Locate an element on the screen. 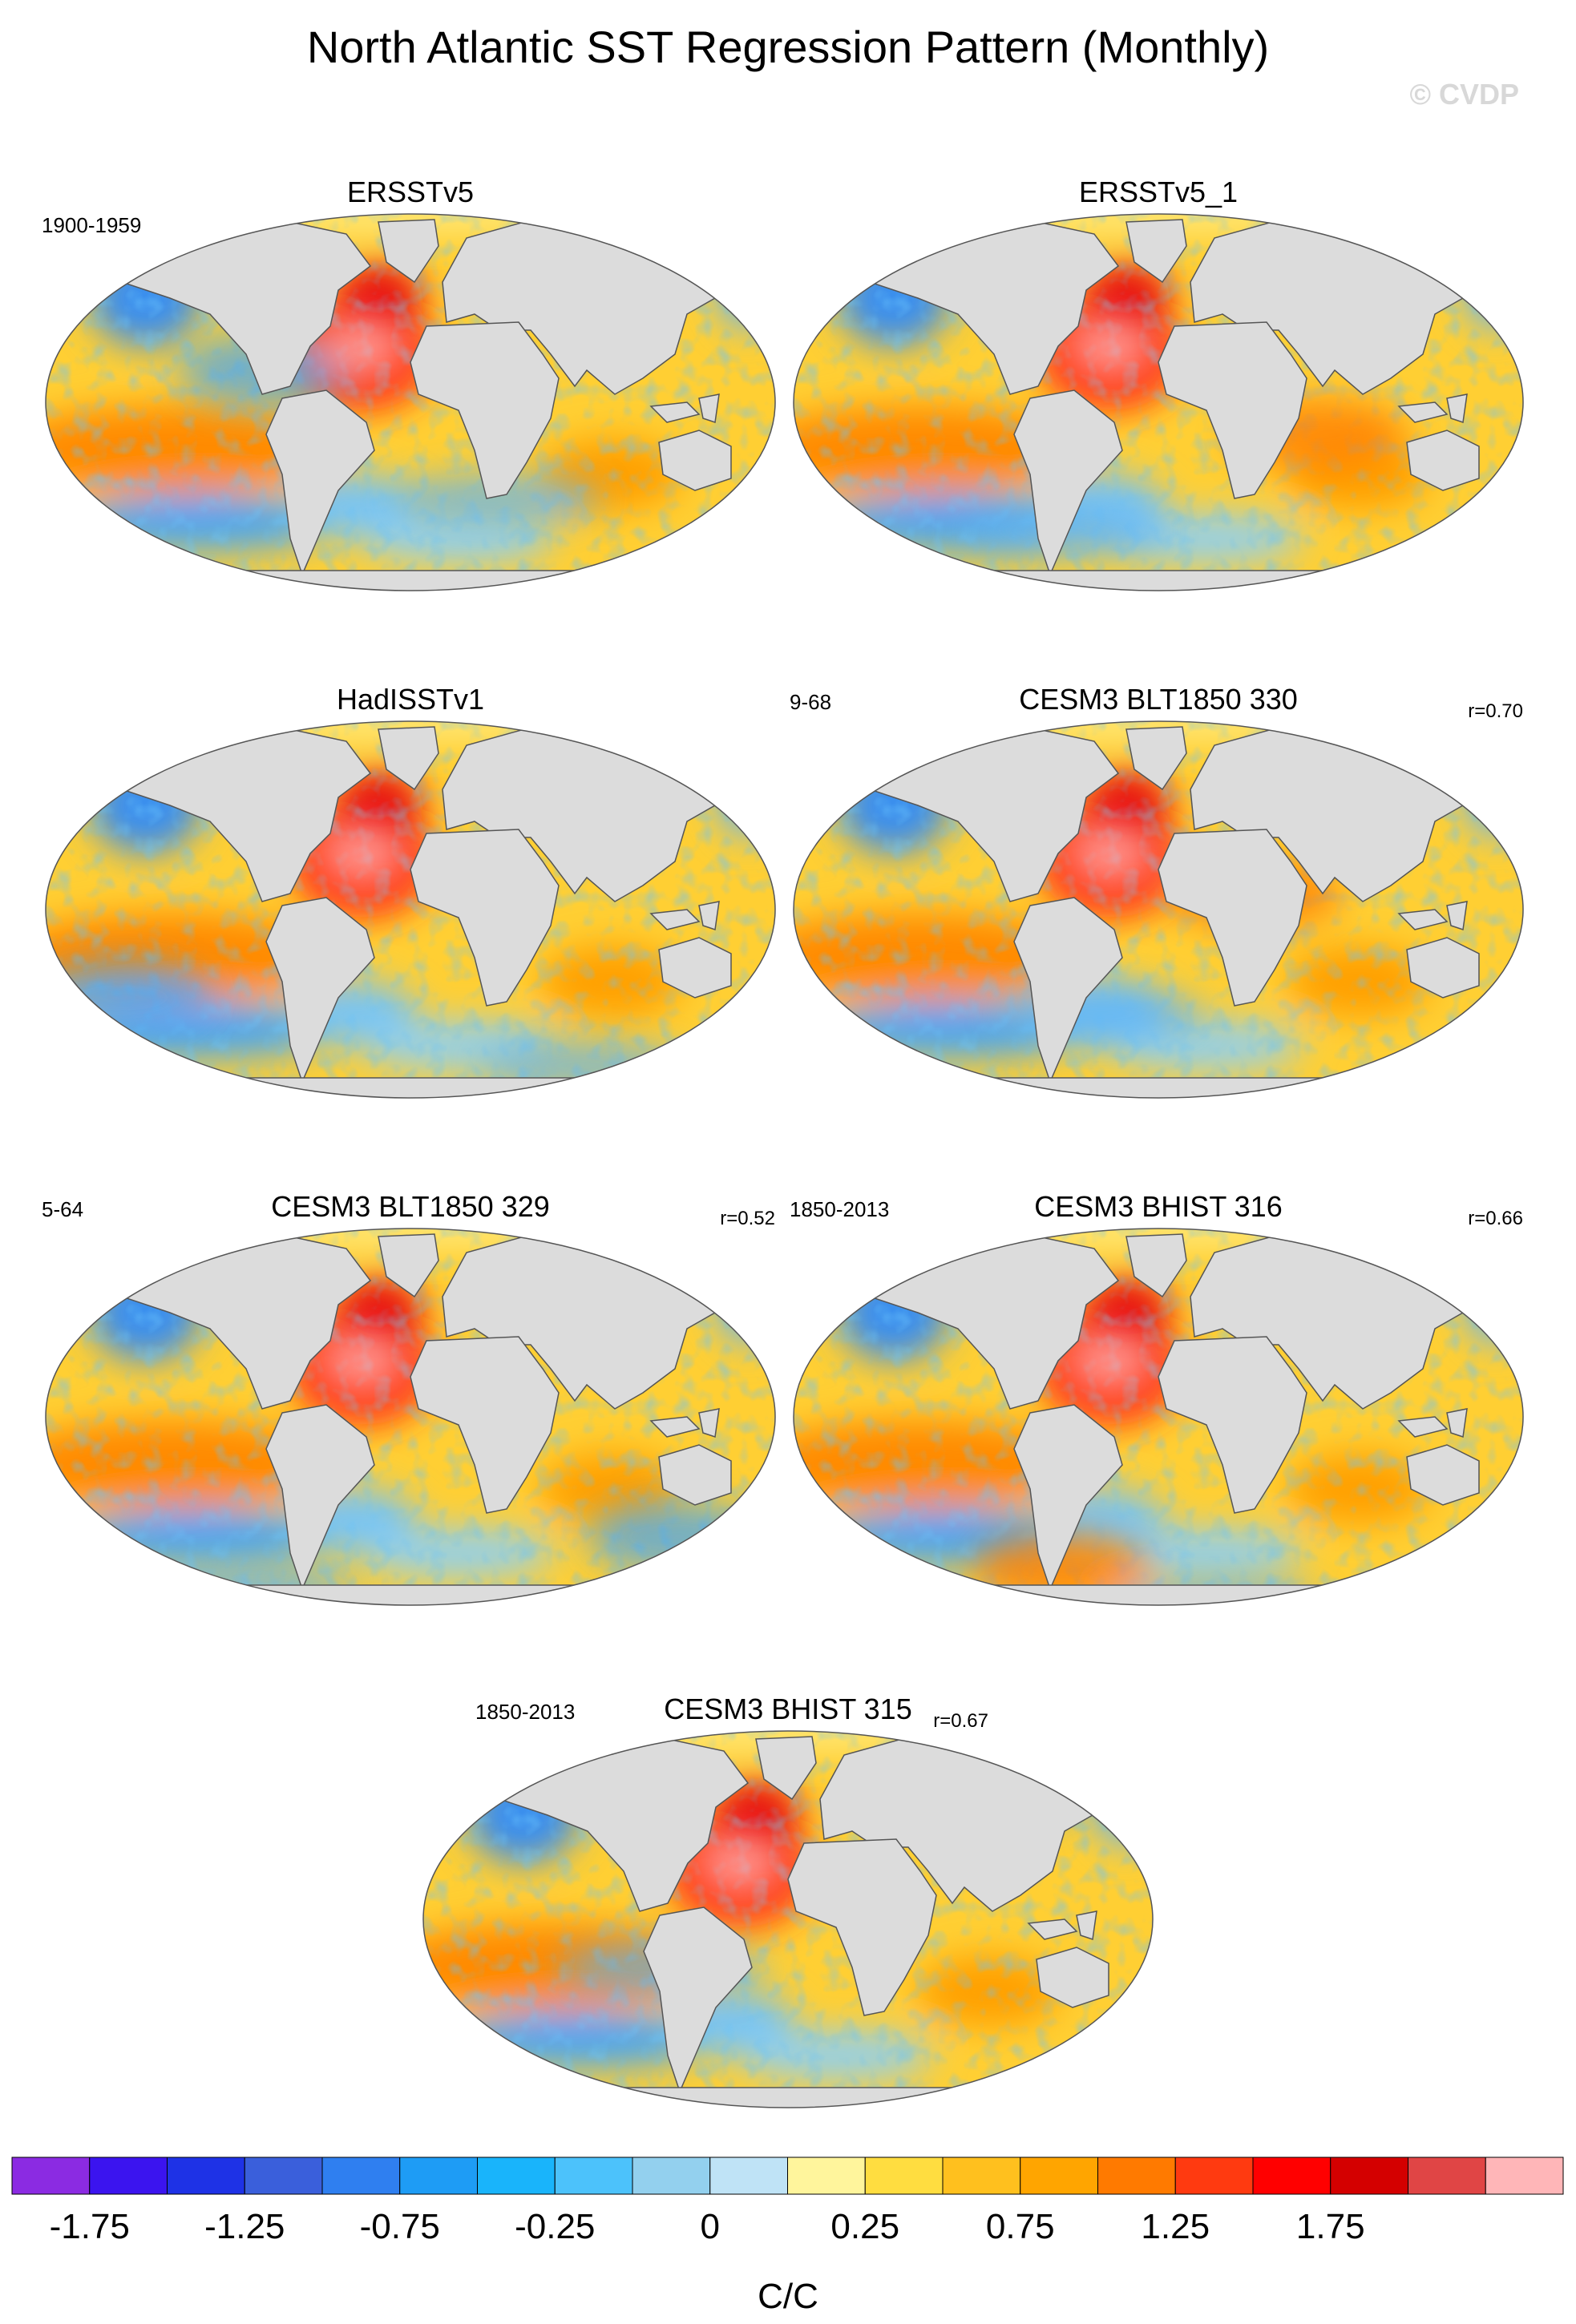 Image resolution: width=1576 pixels, height=2324 pixels. colorbar-tick-label: 0.75 is located at coordinates (1020, 2226).